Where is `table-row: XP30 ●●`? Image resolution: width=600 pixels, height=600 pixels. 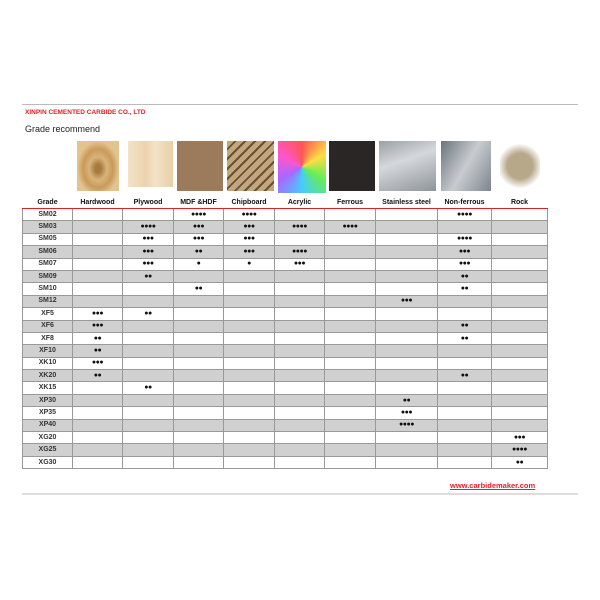 table-row: XP30 ●● is located at coordinates (285, 400).